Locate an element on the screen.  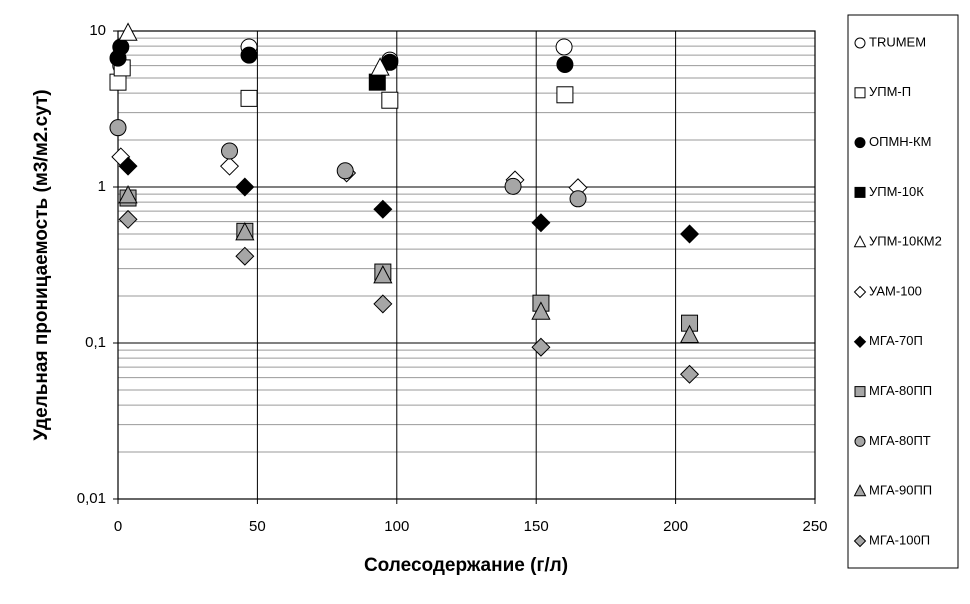
legend-box is located at coordinates (903, 291).